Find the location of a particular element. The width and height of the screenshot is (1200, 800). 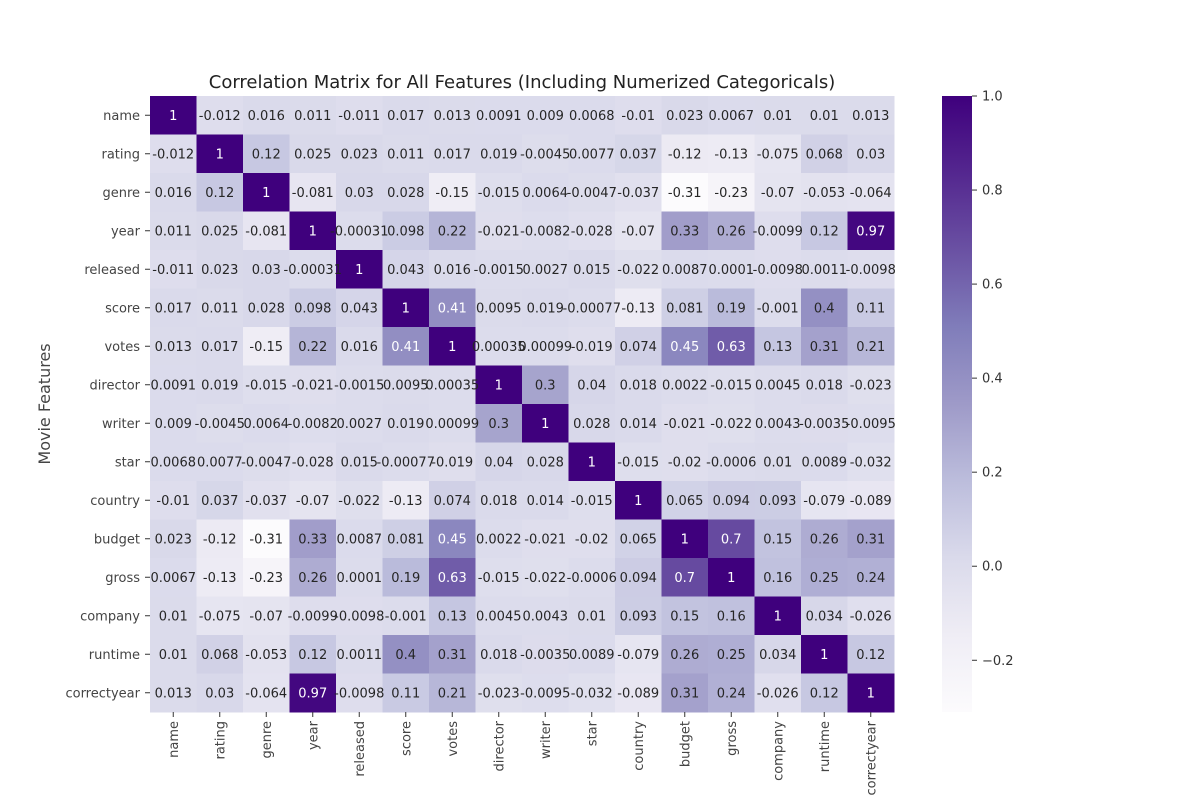

heatmap-cell-label: 0.00099 is located at coordinates (452, 424).